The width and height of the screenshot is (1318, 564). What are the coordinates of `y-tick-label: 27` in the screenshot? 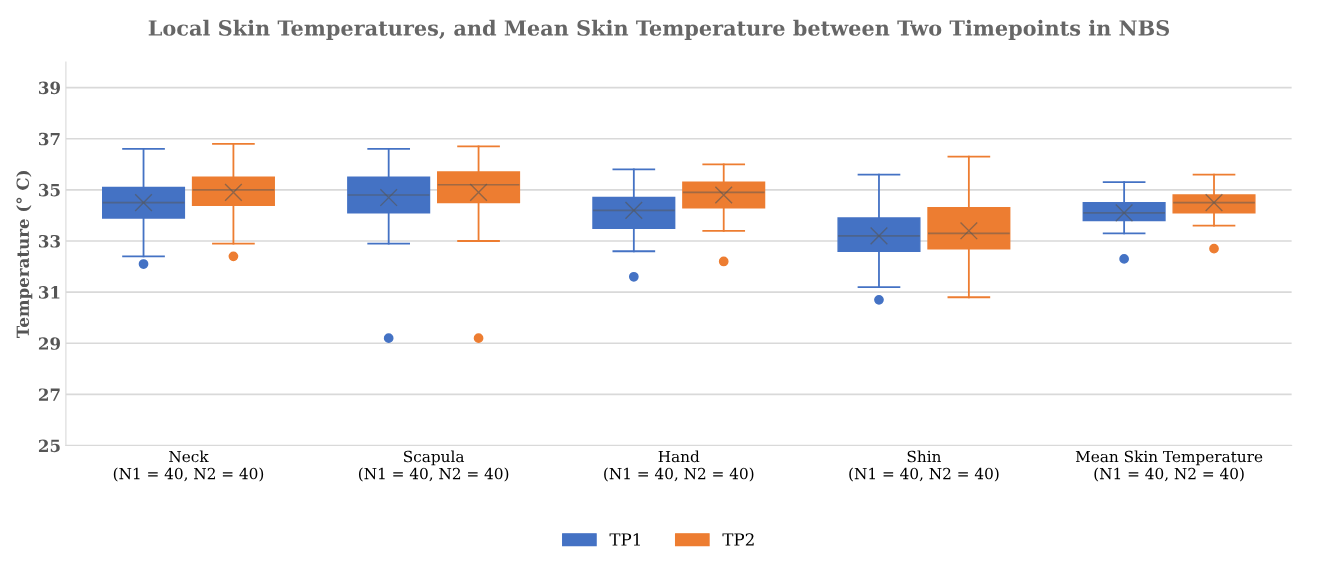 It's located at (49, 394).